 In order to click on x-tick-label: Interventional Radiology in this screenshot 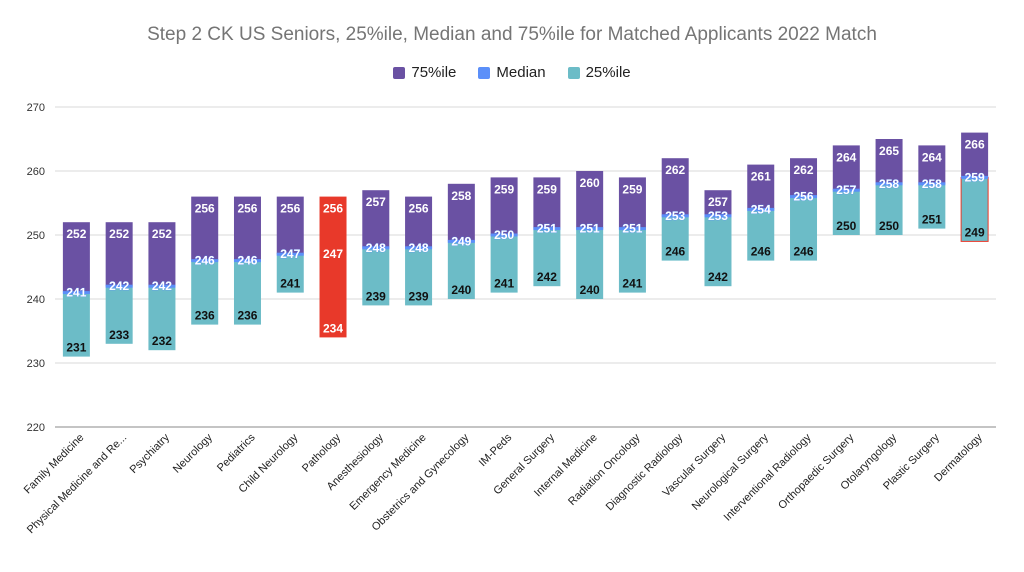, I will do `click(768, 477)`.